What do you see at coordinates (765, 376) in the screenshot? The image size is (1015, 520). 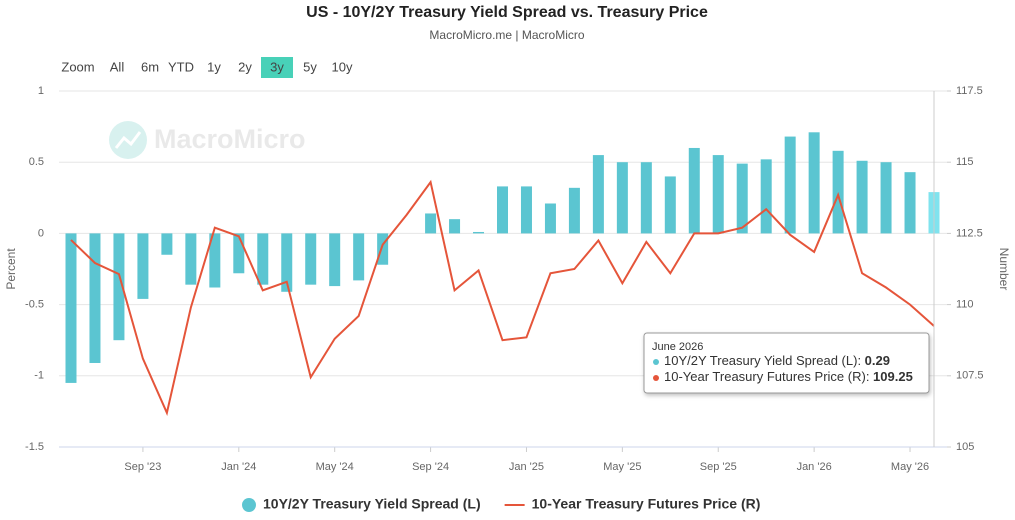 I see `tooltip-name: 10-Year Treasury Futures Price (R)` at bounding box center [765, 376].